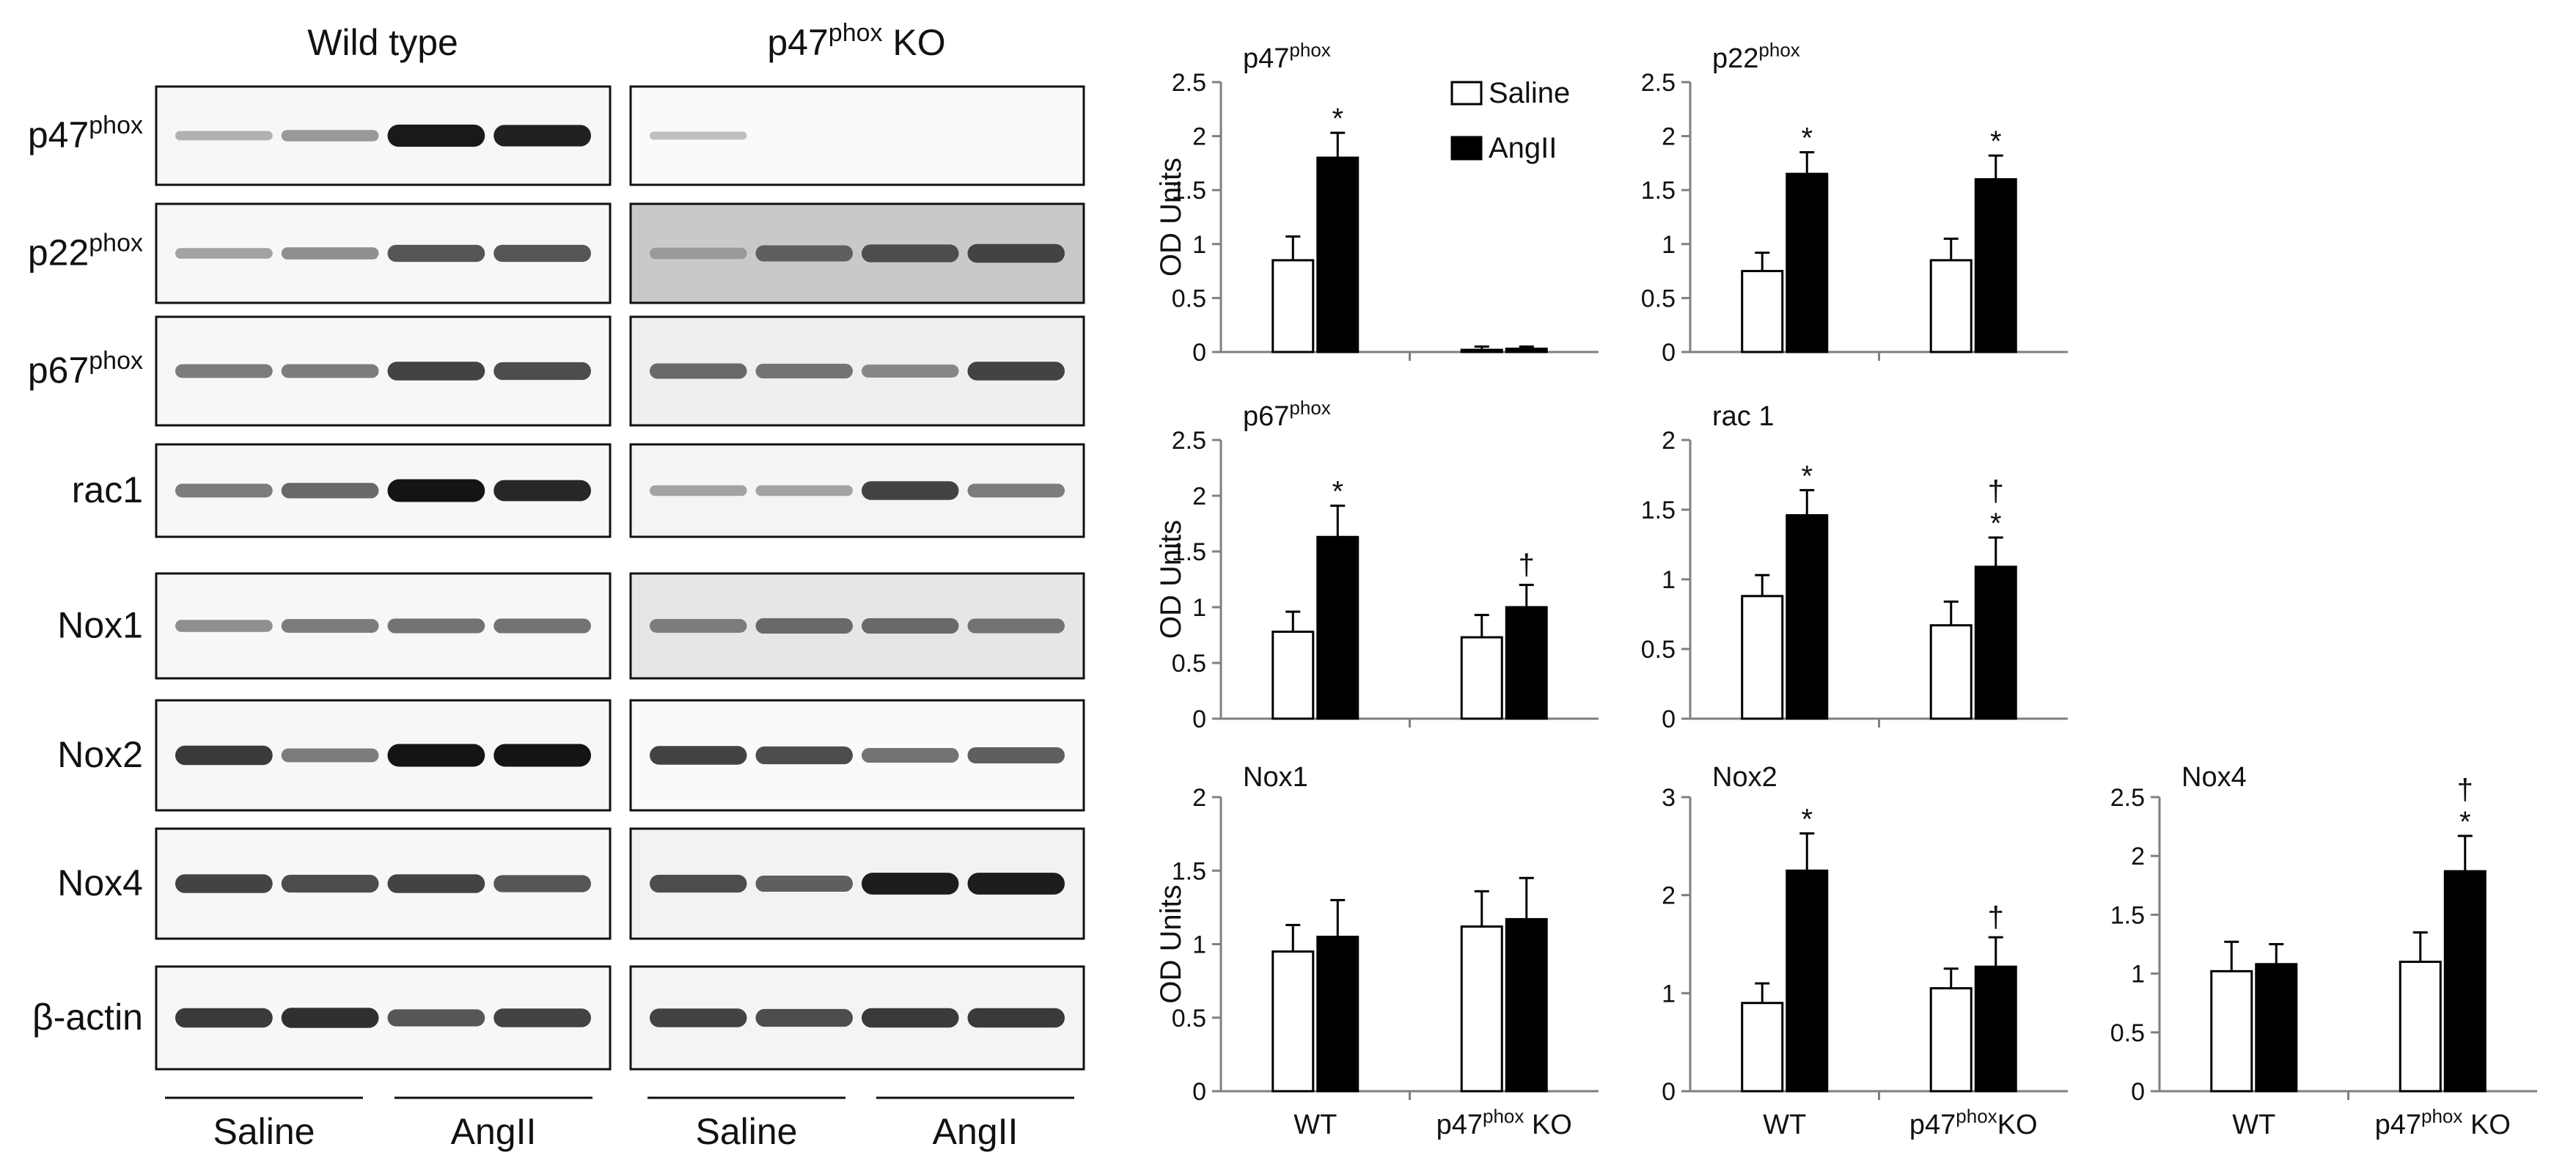 This screenshot has width=2576, height=1166. What do you see at coordinates (747, 1131) in the screenshot?
I see `condition-label-2: Saline` at bounding box center [747, 1131].